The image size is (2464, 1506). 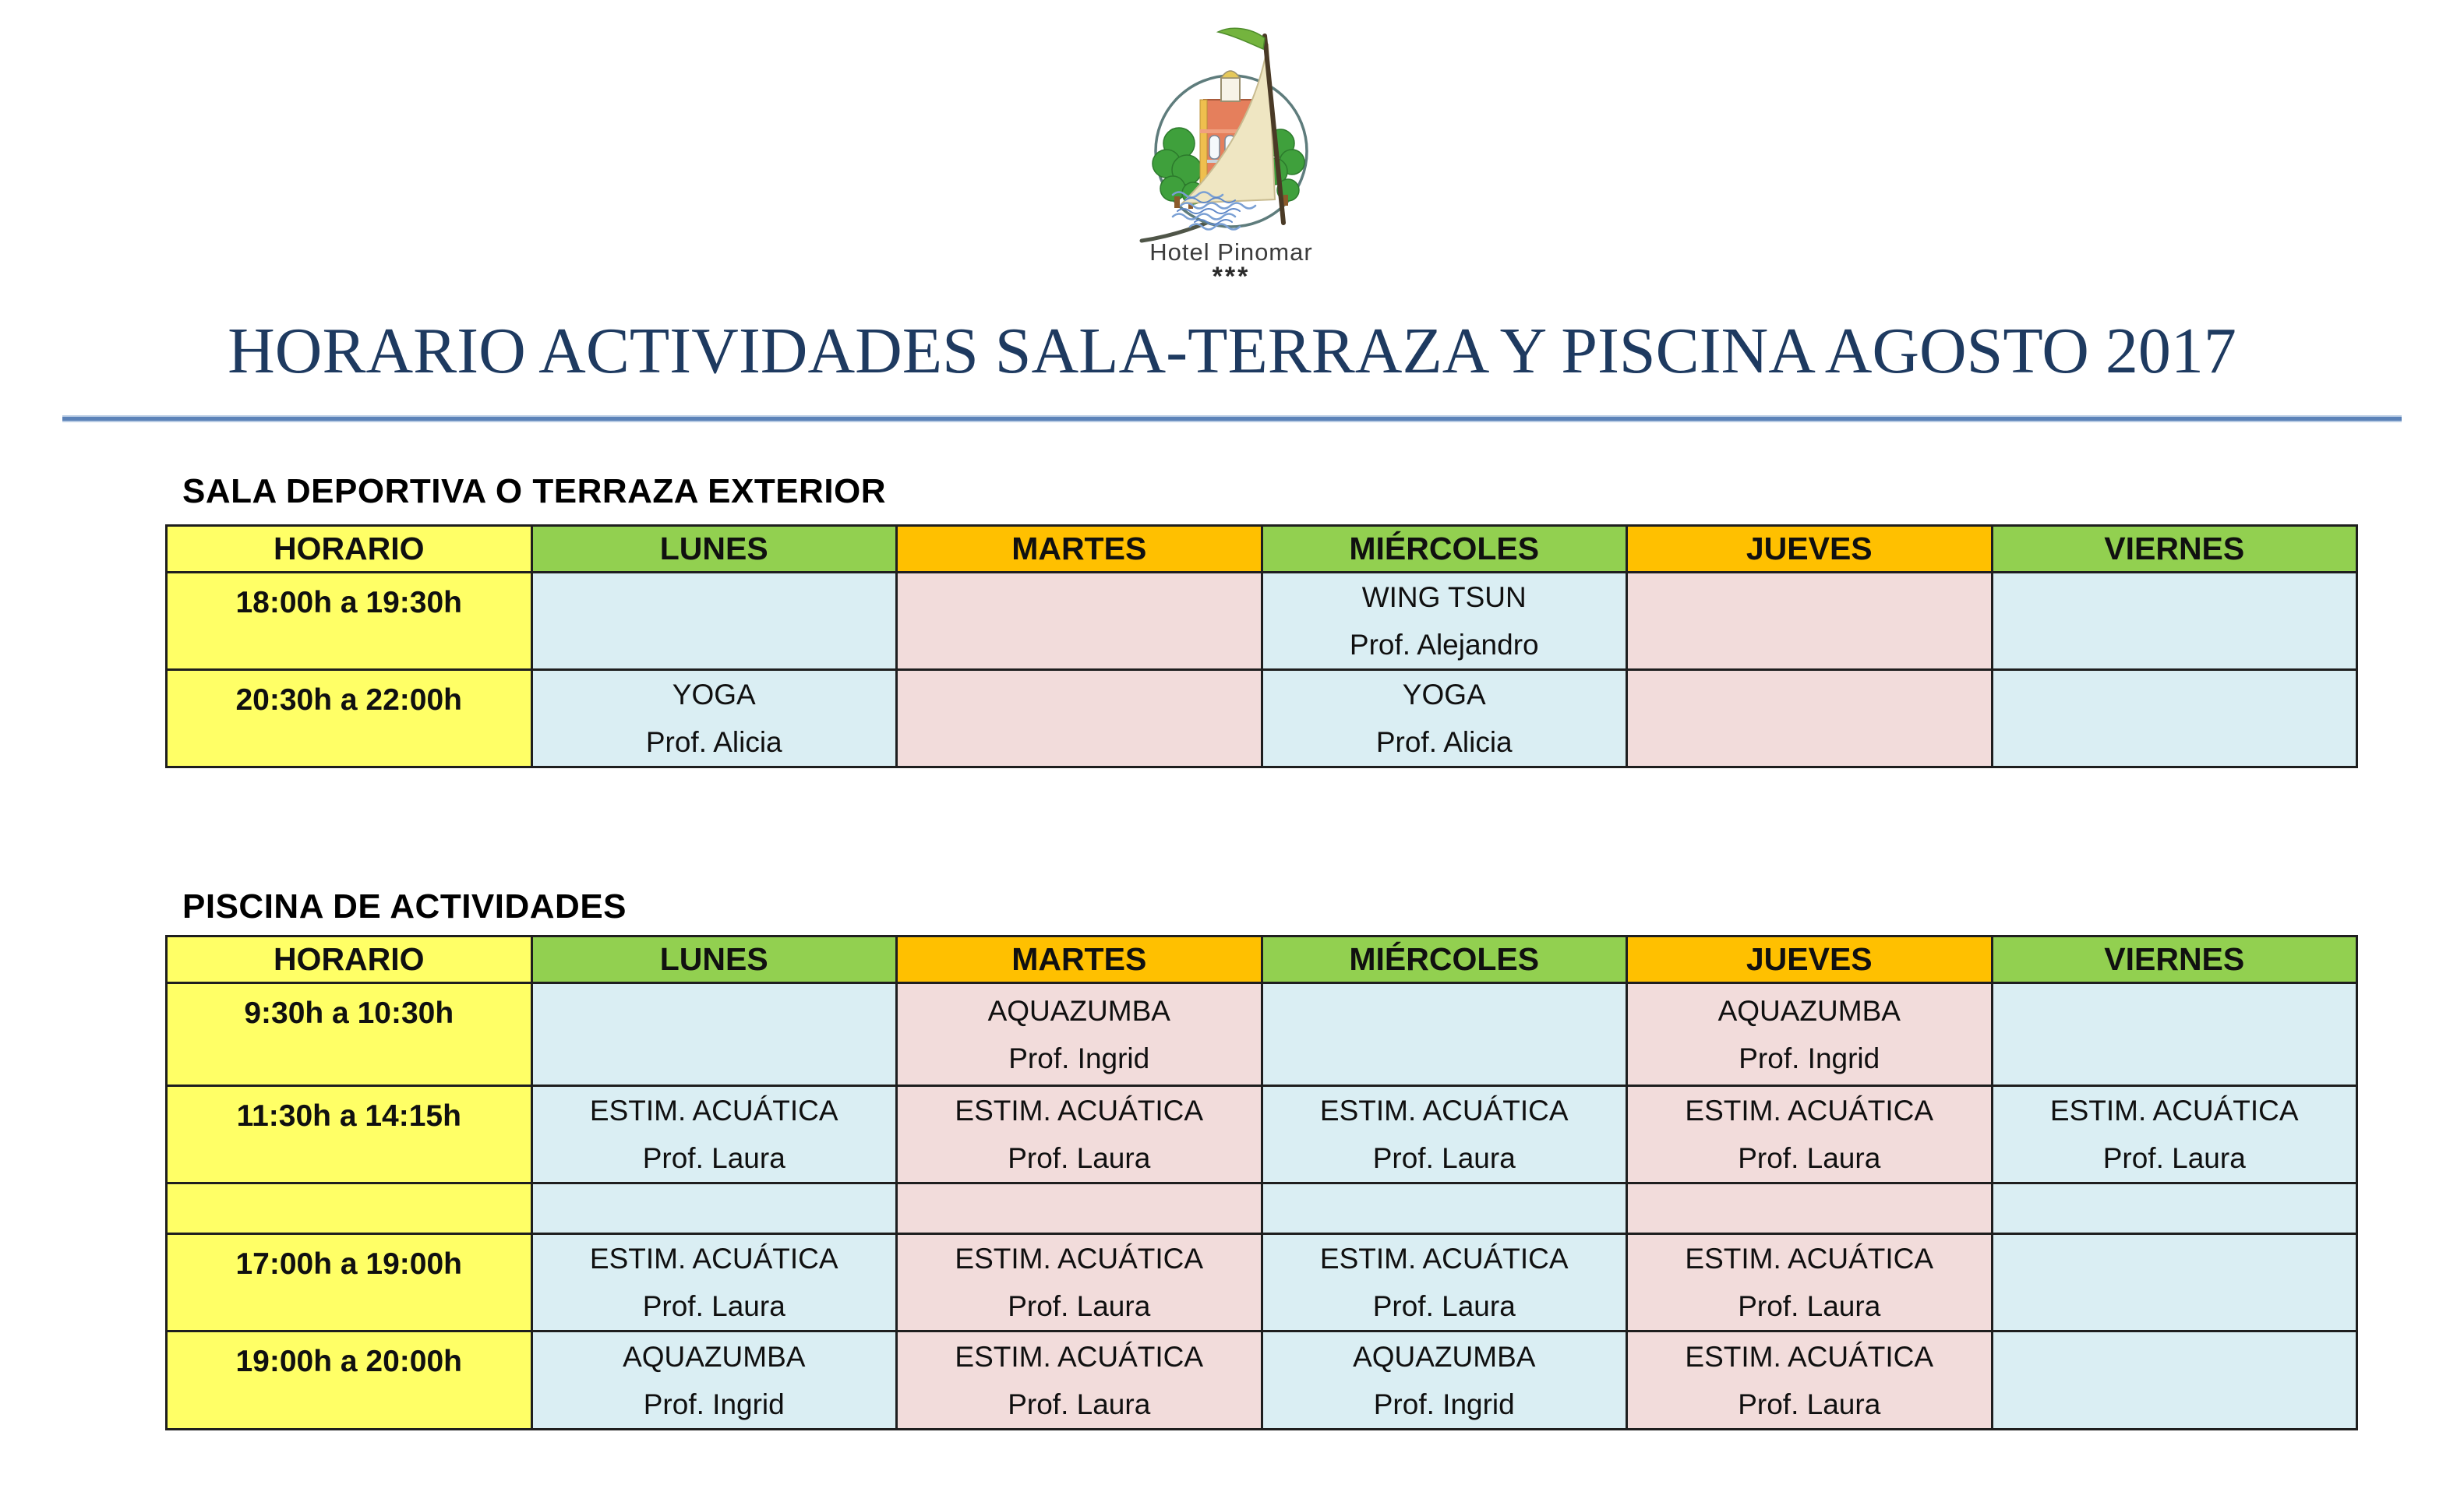 What do you see at coordinates (1809, 548) in the screenshot?
I see `day-header-cell: JUEVES` at bounding box center [1809, 548].